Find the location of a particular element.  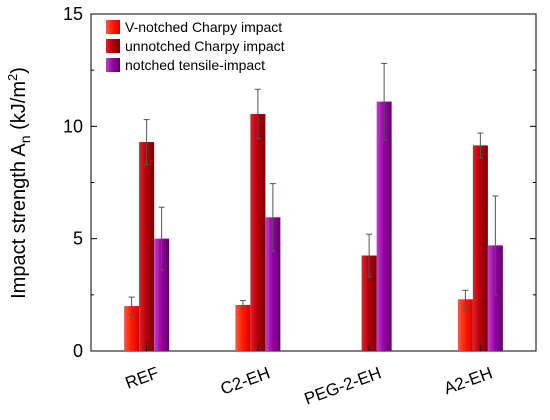

y-axis-title-subscript: n is located at coordinates (25, 139).